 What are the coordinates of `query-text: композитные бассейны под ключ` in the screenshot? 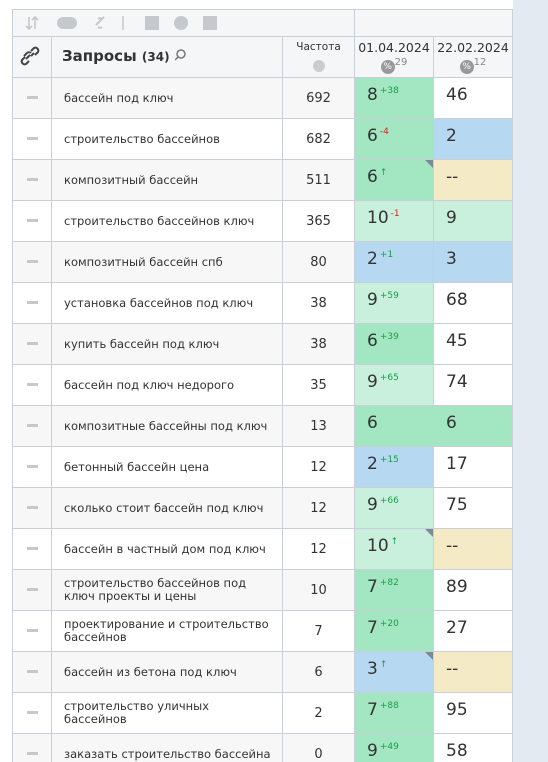 It's located at (166, 425).